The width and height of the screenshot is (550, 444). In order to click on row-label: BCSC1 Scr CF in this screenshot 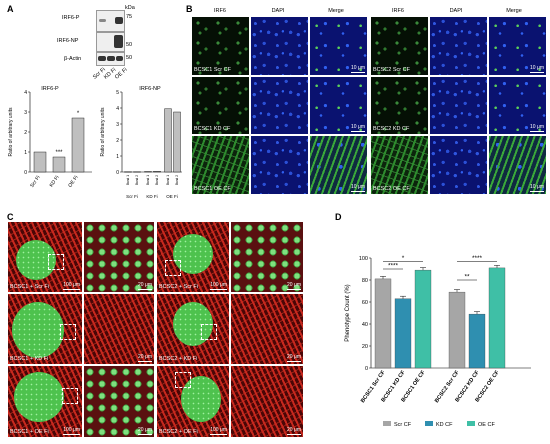, I will do `click(212, 70)`.